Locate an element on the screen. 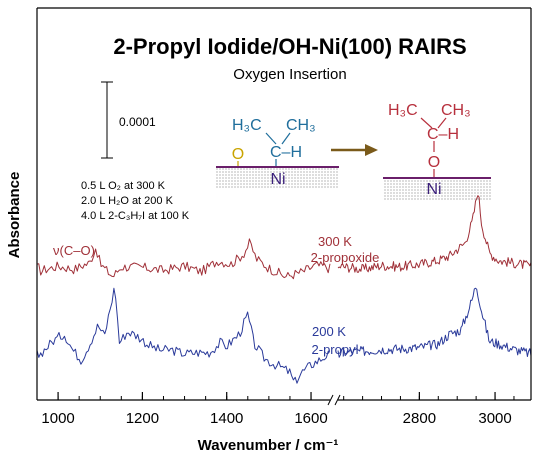  reactant-ni-surface is located at coordinates (277, 178).